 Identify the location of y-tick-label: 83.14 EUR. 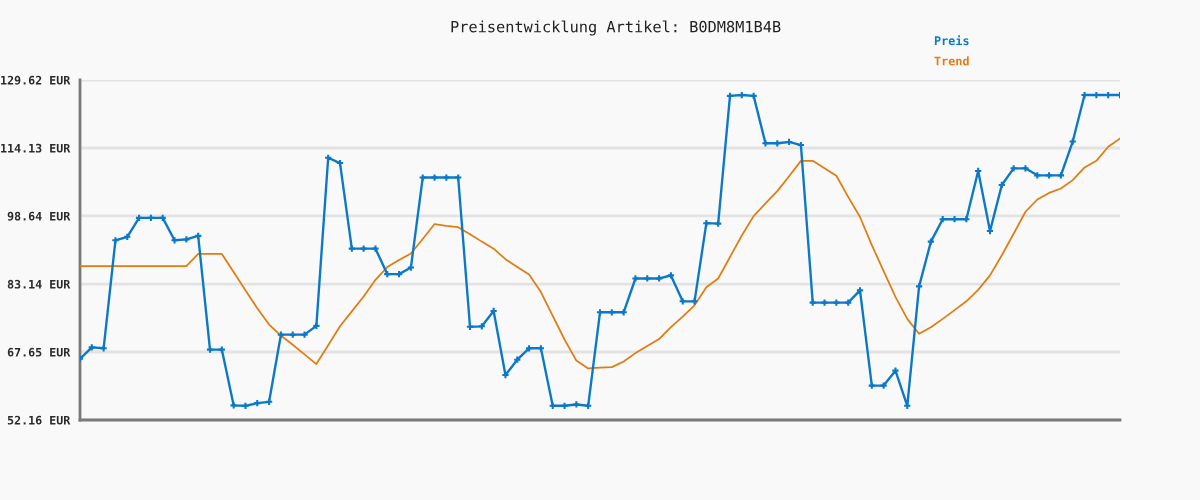
(39, 284).